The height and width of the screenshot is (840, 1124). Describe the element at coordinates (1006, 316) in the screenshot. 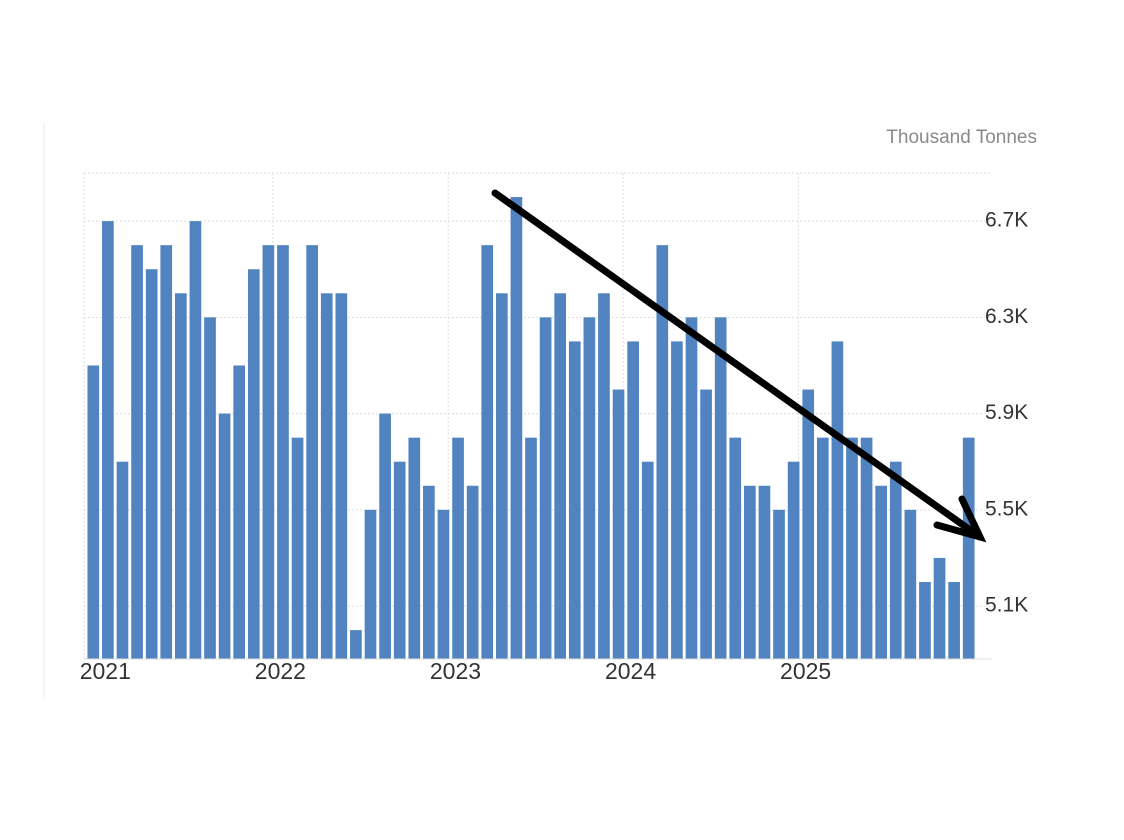

I see `y-tick-label: 6.3K` at that location.